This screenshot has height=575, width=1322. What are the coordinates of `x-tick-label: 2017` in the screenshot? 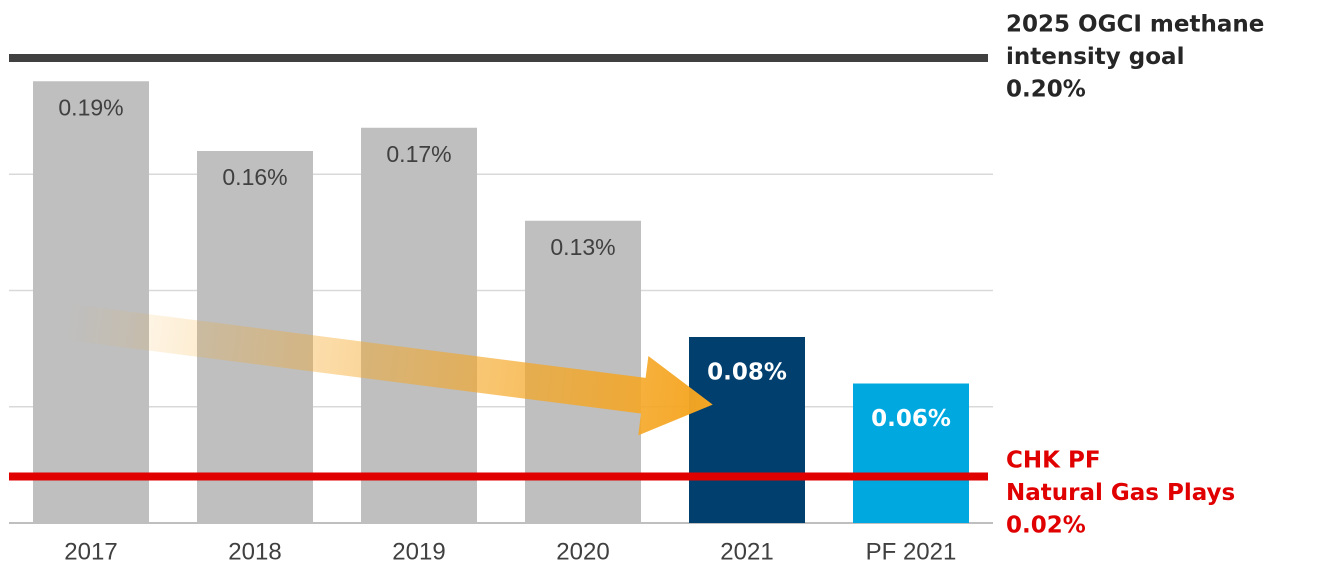 It's located at (90, 551).